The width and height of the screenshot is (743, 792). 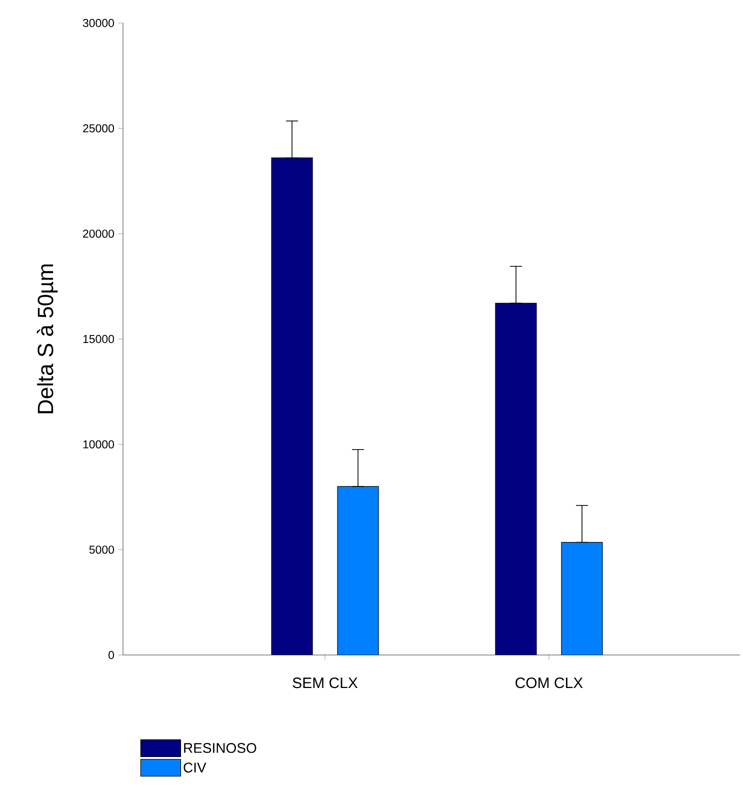 What do you see at coordinates (111, 655) in the screenshot?
I see `y-tick-label: 0` at bounding box center [111, 655].